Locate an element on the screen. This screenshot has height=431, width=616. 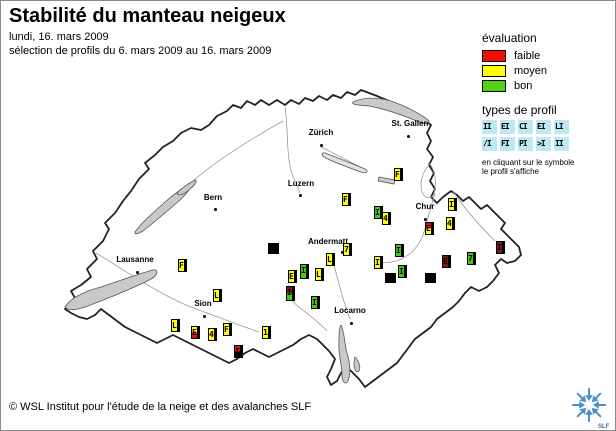
profile-marker-glyph: II is located at coordinates (453, 204).